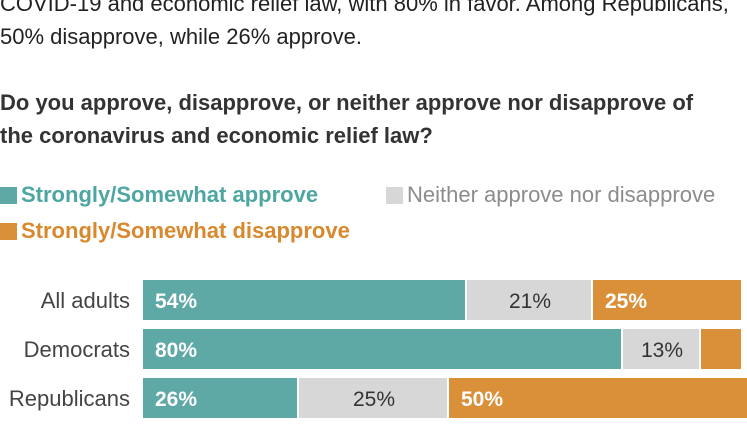  Describe the element at coordinates (382, 349) in the screenshot. I see `bar-approve-democrats` at that location.